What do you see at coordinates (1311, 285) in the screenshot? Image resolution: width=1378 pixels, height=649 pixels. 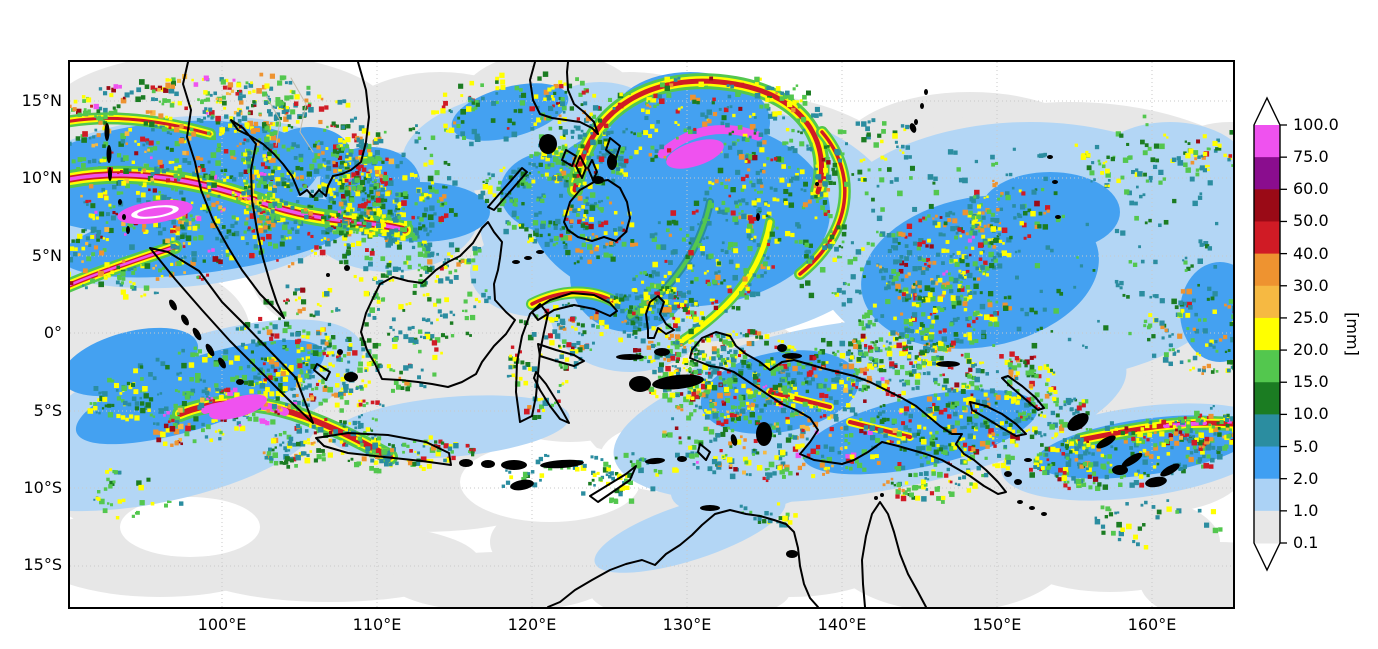 I see `colorbar-tick-label: 30.0` at bounding box center [1311, 285].